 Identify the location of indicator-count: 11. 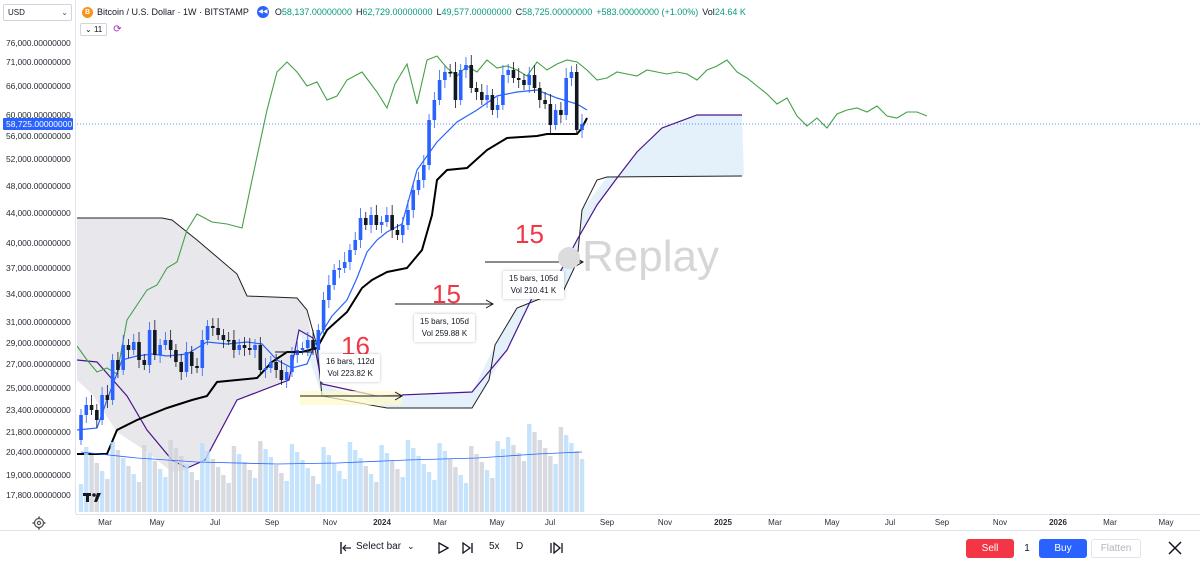
(98, 29).